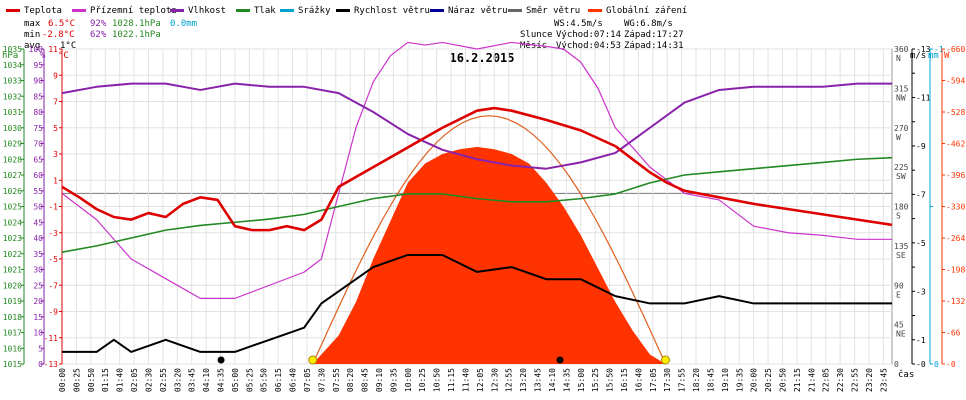 Image resolution: width=966 pixels, height=400 pixels. What do you see at coordinates (898, 294) in the screenshot?
I see `dir-axis-compass-label: E` at bounding box center [898, 294].